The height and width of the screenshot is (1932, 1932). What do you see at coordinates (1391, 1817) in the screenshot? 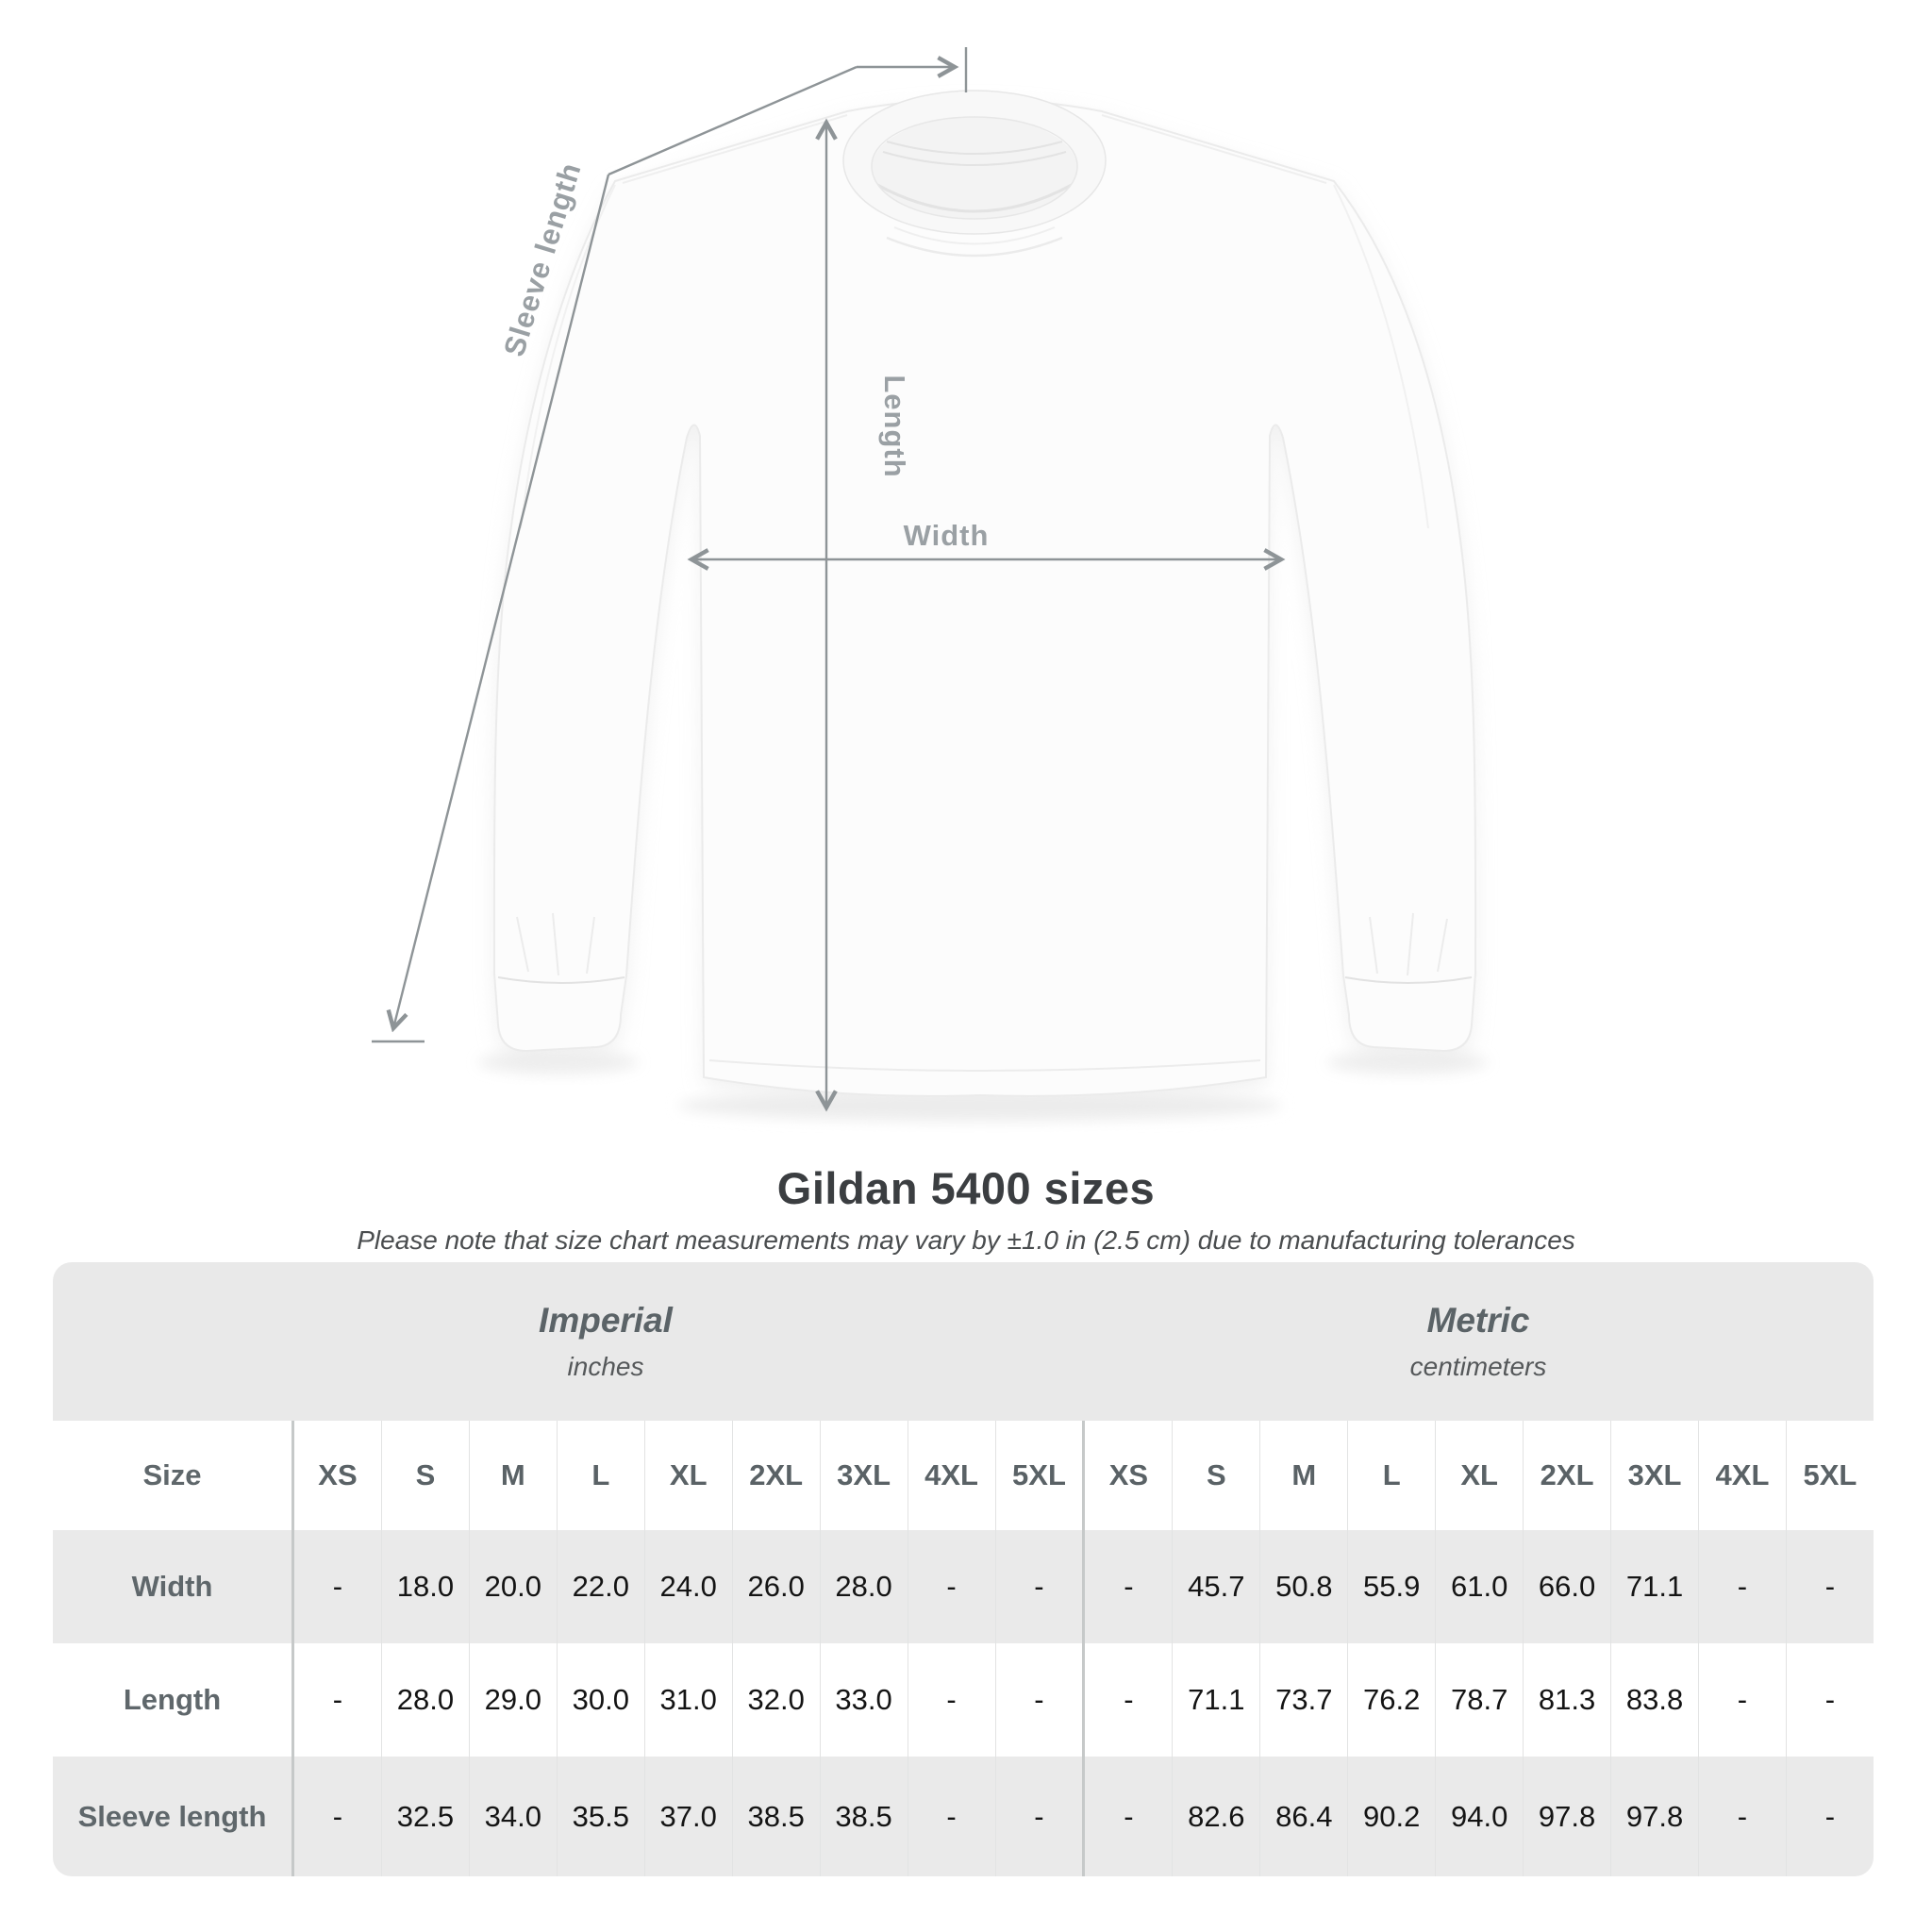
I see `cell-value: 90.2` at bounding box center [1391, 1817].